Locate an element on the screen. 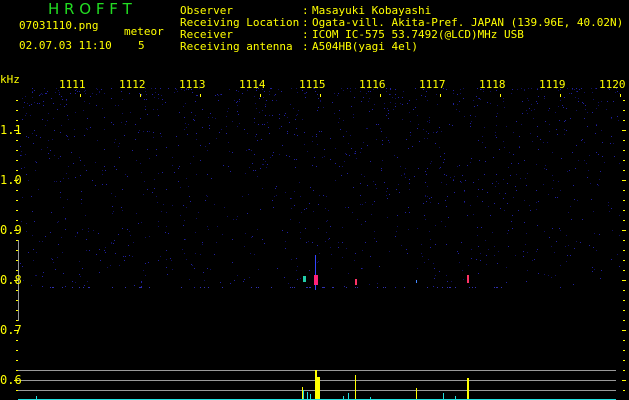 The image size is (629, 400). signal-bar is located at coordinates (318, 388).